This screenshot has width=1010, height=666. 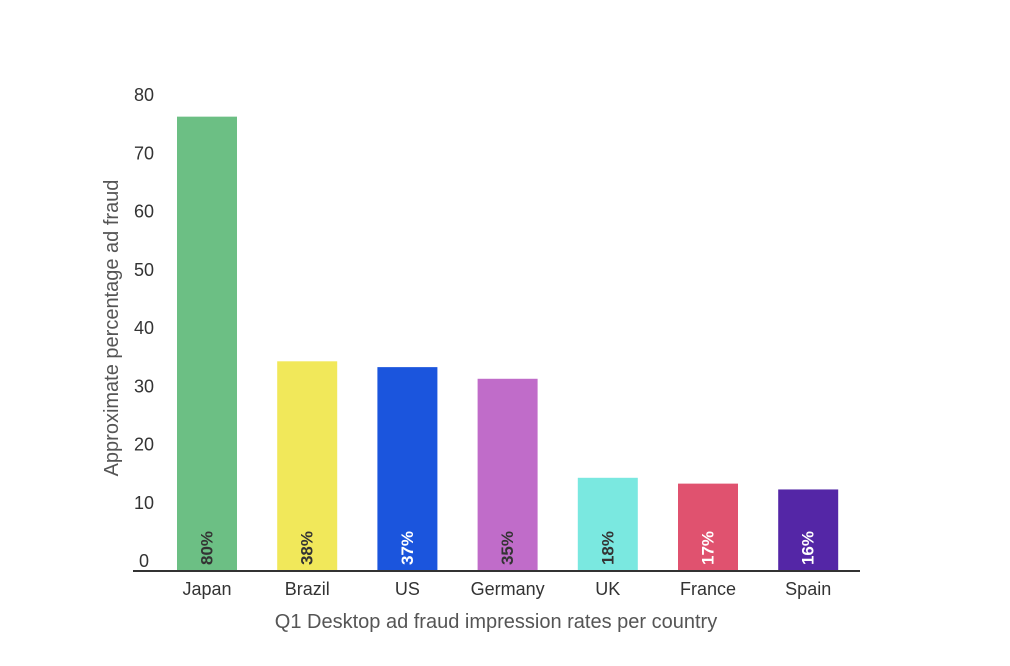 What do you see at coordinates (808, 530) in the screenshot?
I see `bar-spain` at bounding box center [808, 530].